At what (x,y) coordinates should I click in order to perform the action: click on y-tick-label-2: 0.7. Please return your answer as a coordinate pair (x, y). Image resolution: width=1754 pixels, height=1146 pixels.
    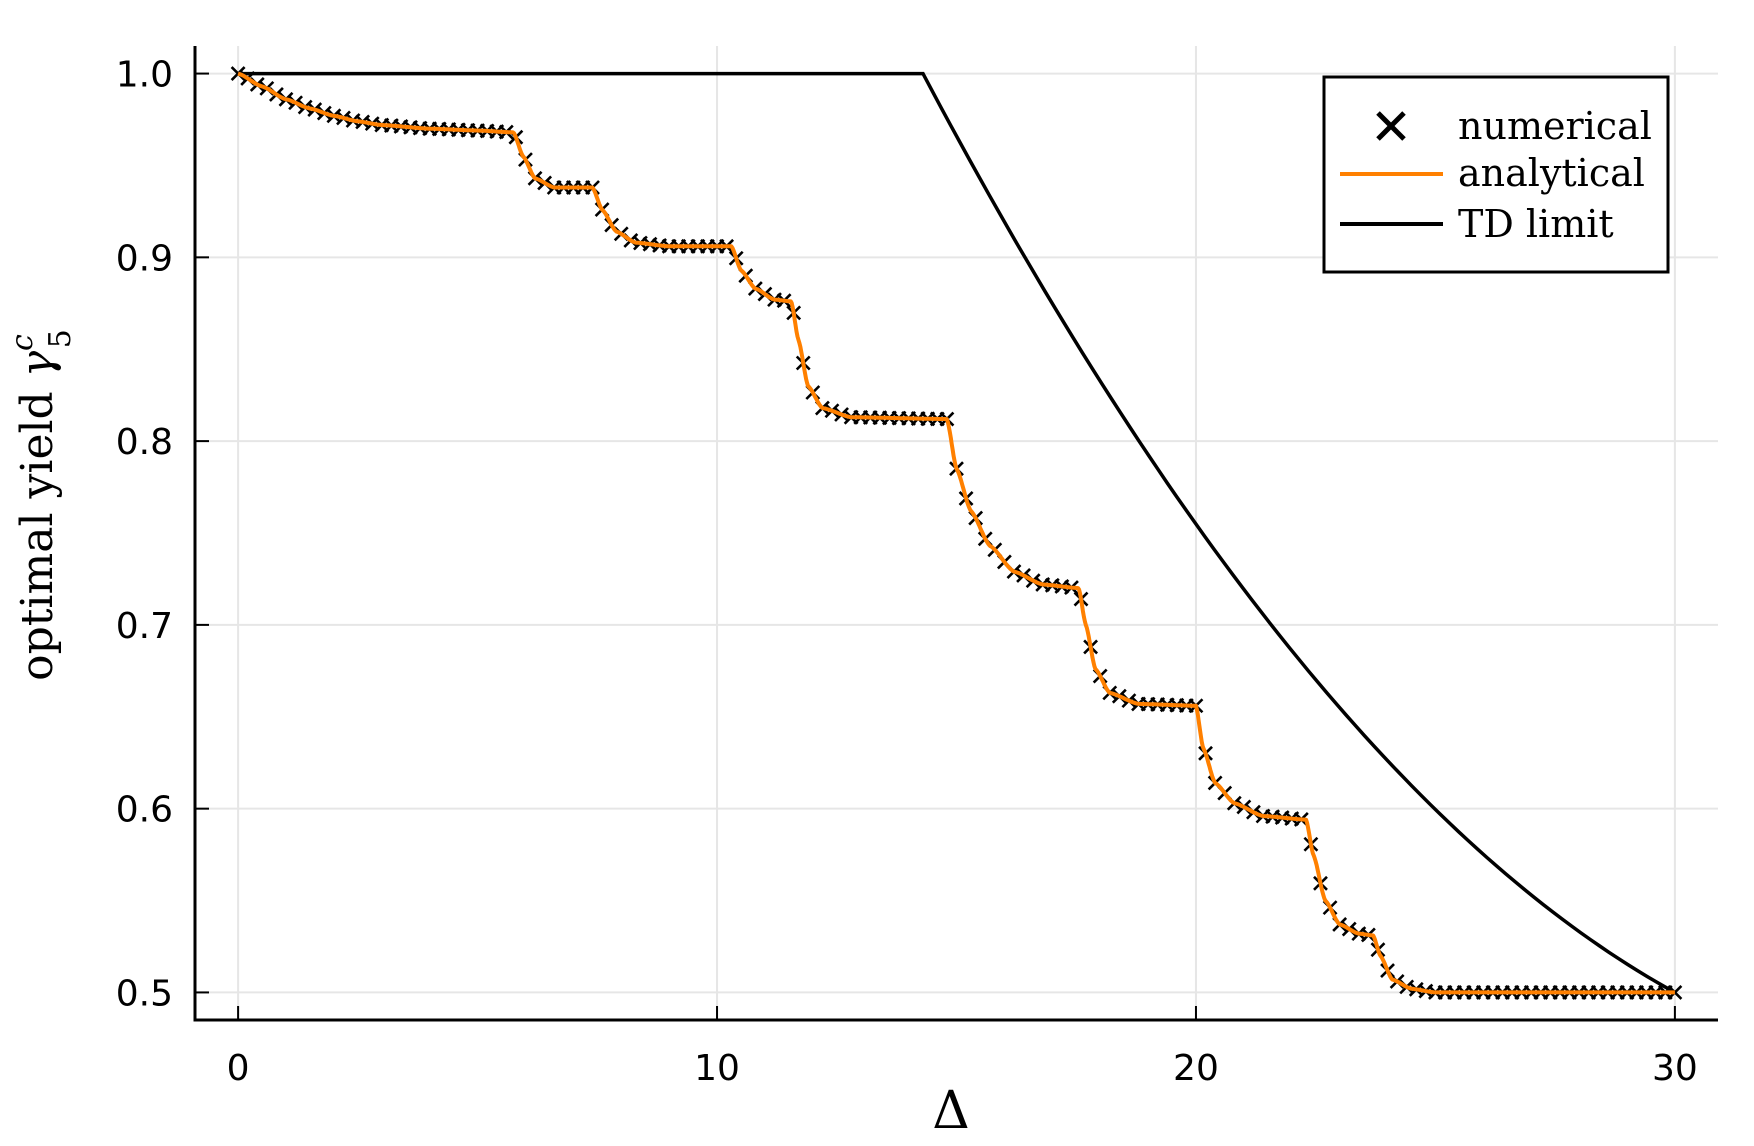
    Looking at the image, I should click on (144, 626).